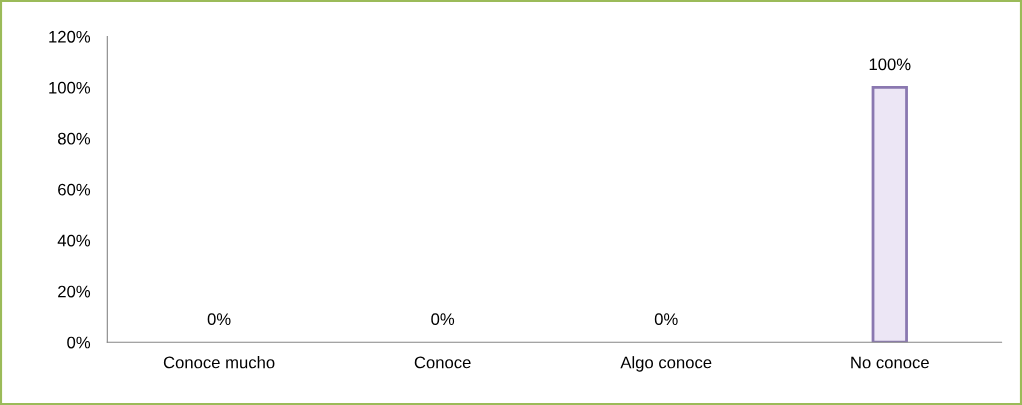 The image size is (1022, 405). What do you see at coordinates (70, 87) in the screenshot?
I see `y-tick-label: 100%` at bounding box center [70, 87].